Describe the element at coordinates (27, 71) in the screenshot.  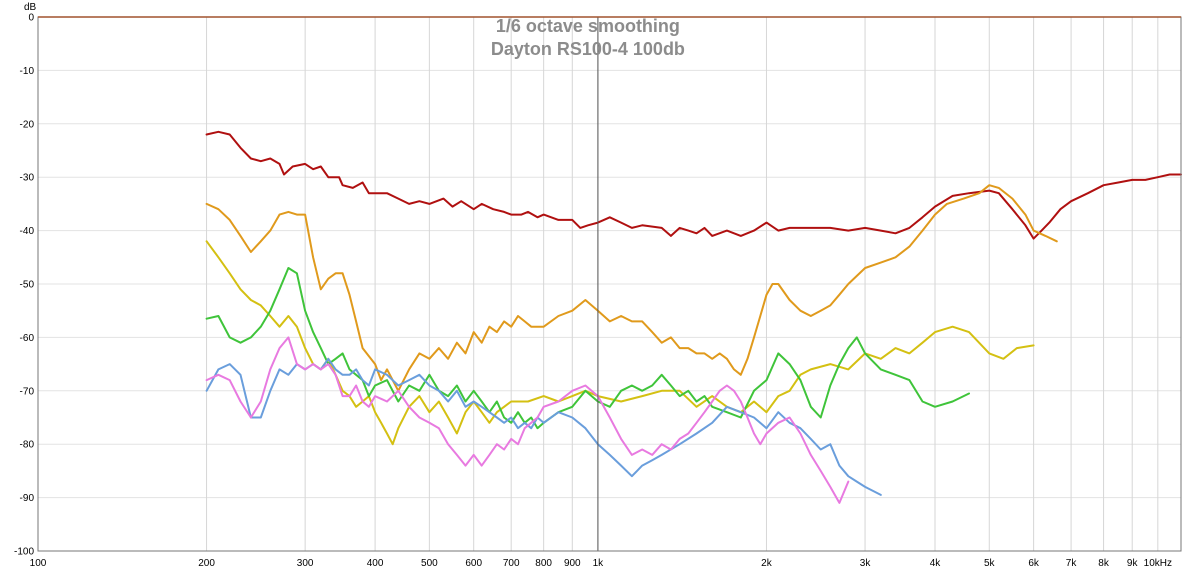
I see `y-tick-label: -10` at that location.